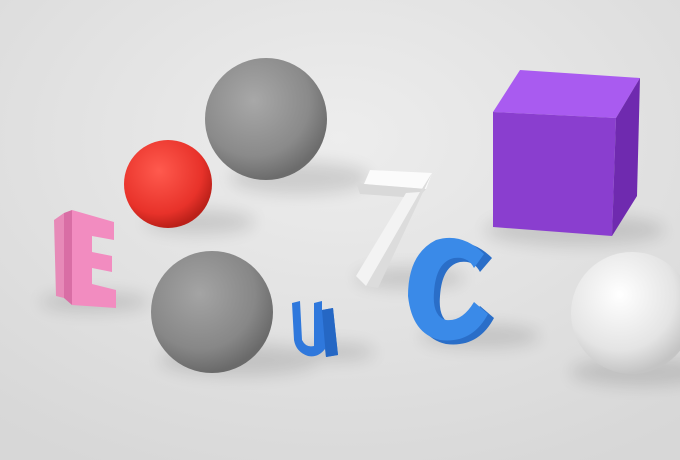  Describe the element at coordinates (212, 312) in the screenshot. I see `gray-sphere-bottom` at that location.